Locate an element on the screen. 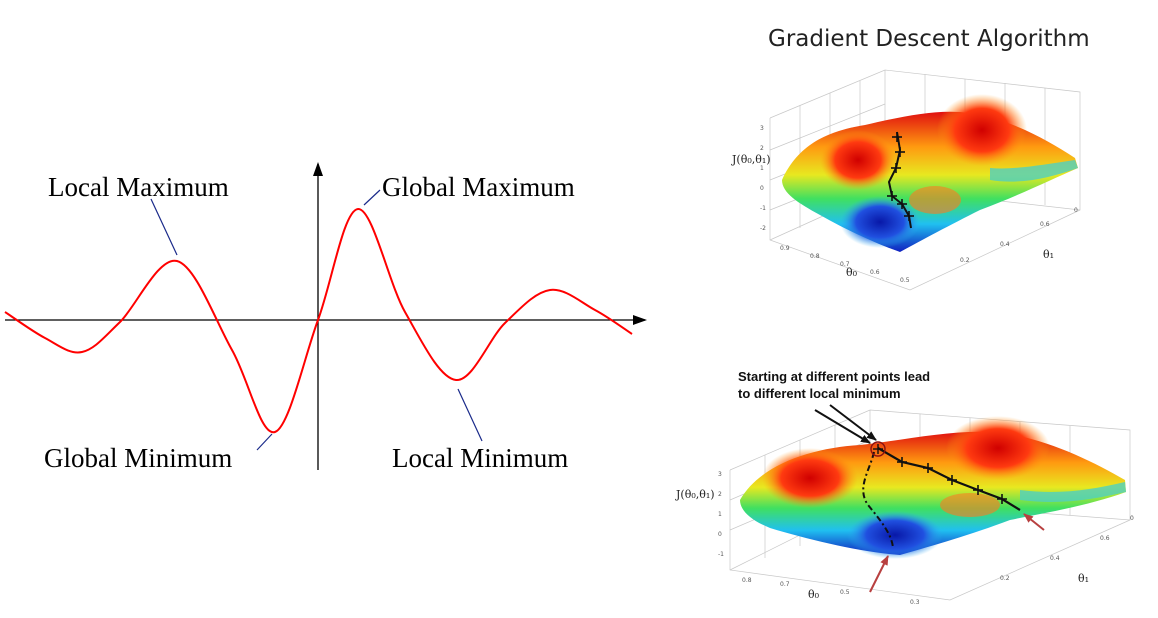  global-minimum-label: Global Minimum is located at coordinates (138, 458).